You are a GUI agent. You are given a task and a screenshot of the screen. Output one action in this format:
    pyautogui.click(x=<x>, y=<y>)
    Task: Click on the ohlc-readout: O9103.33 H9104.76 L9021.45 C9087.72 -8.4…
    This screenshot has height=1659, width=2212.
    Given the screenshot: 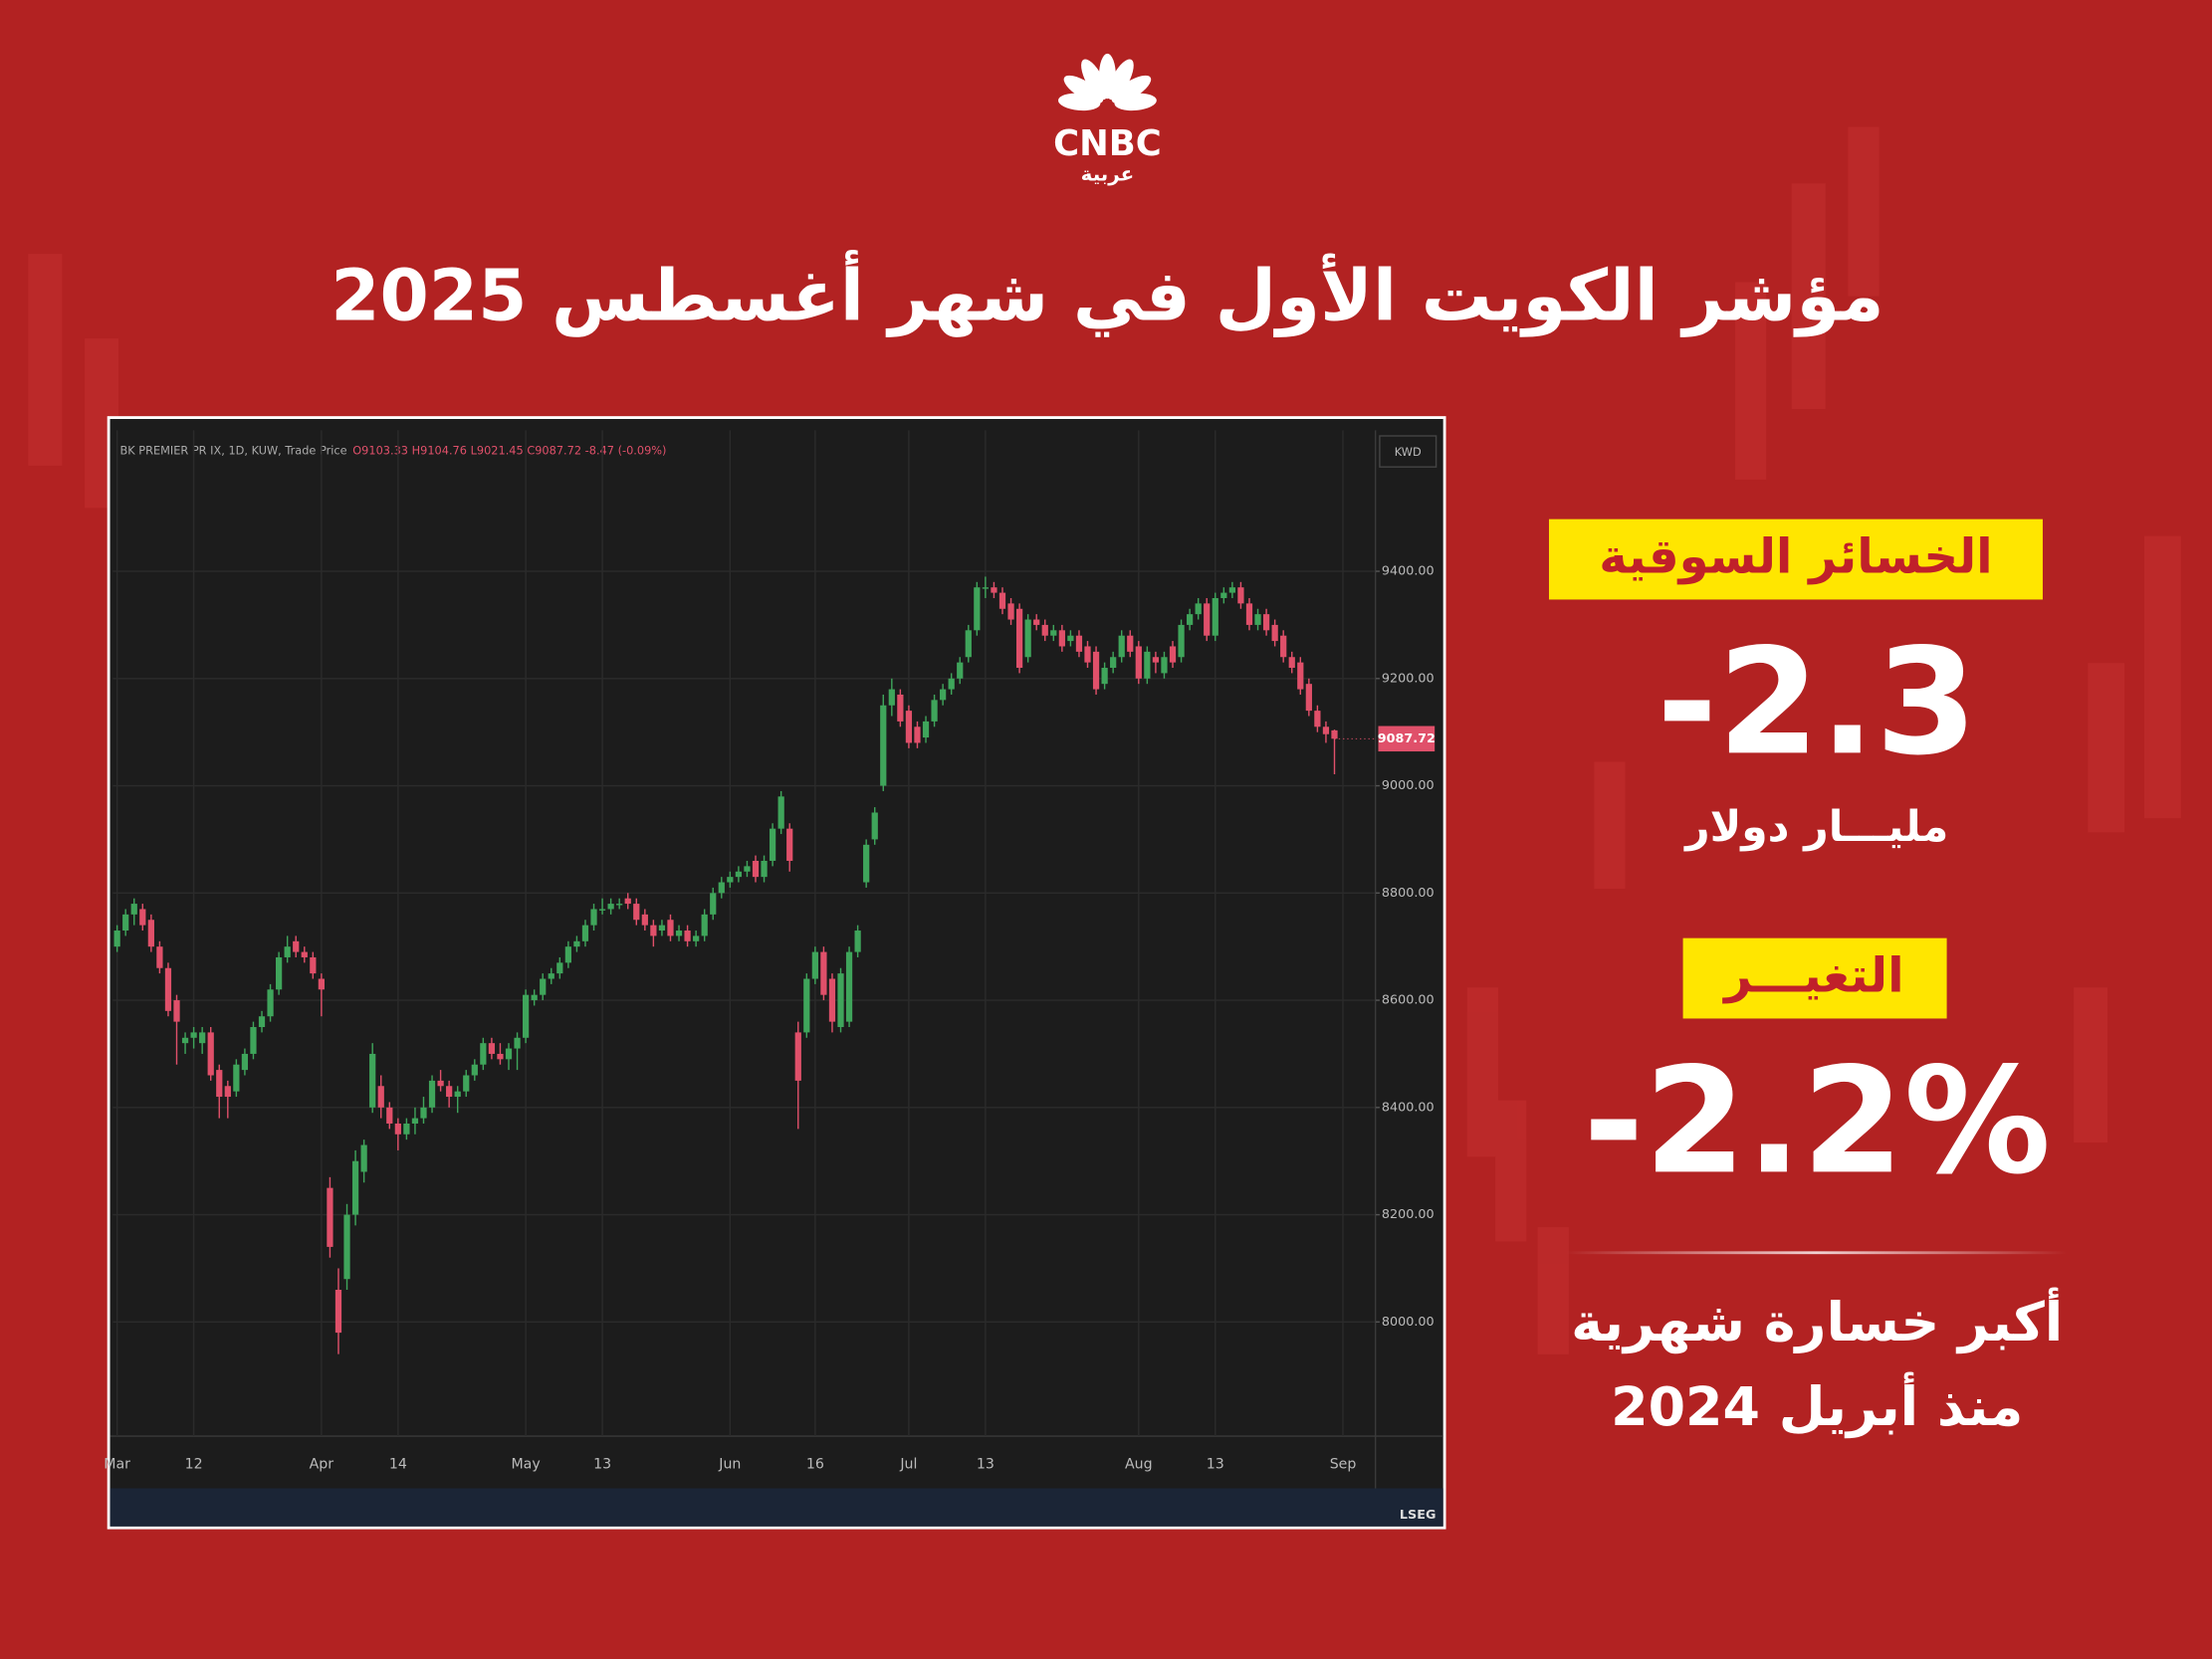 What is the action you would take?
    pyautogui.click(x=509, y=451)
    